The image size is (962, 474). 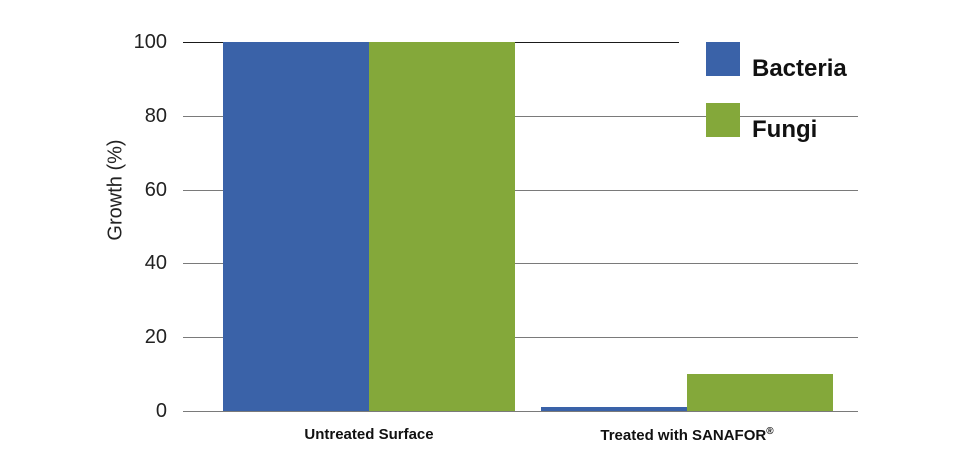 I want to click on legend-swatch-fungi, so click(x=723, y=120).